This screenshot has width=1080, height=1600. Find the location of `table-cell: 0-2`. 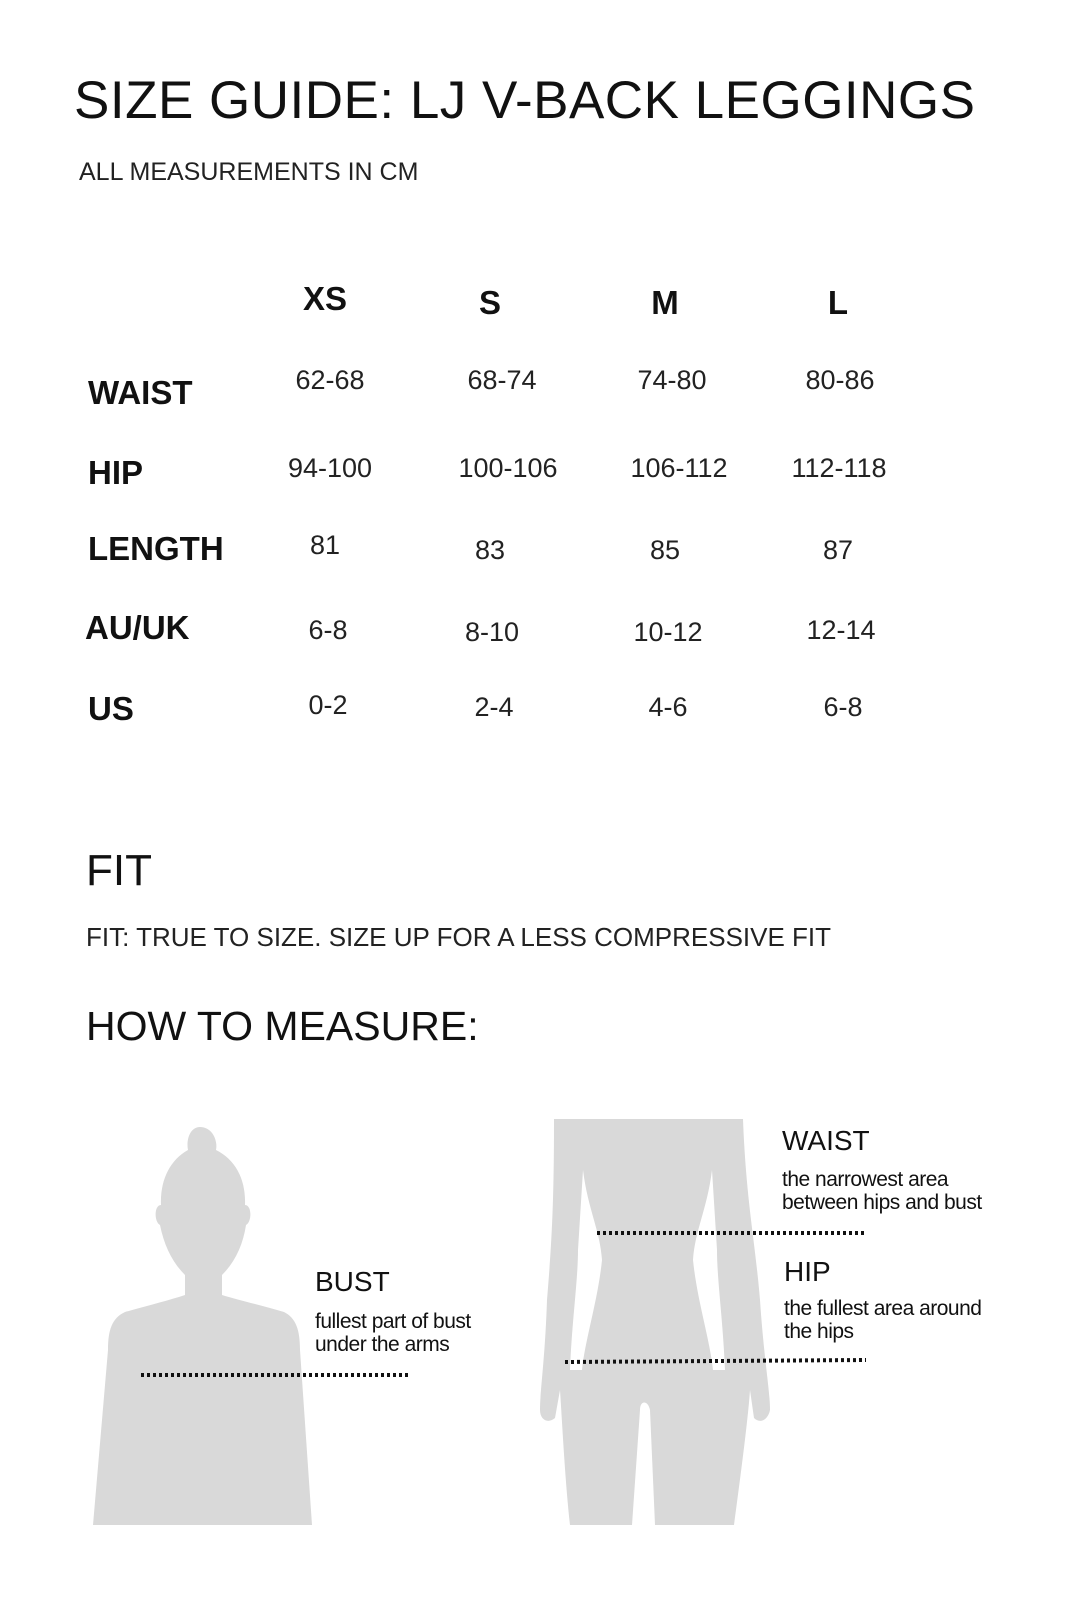

table-cell: 0-2 is located at coordinates (328, 705).